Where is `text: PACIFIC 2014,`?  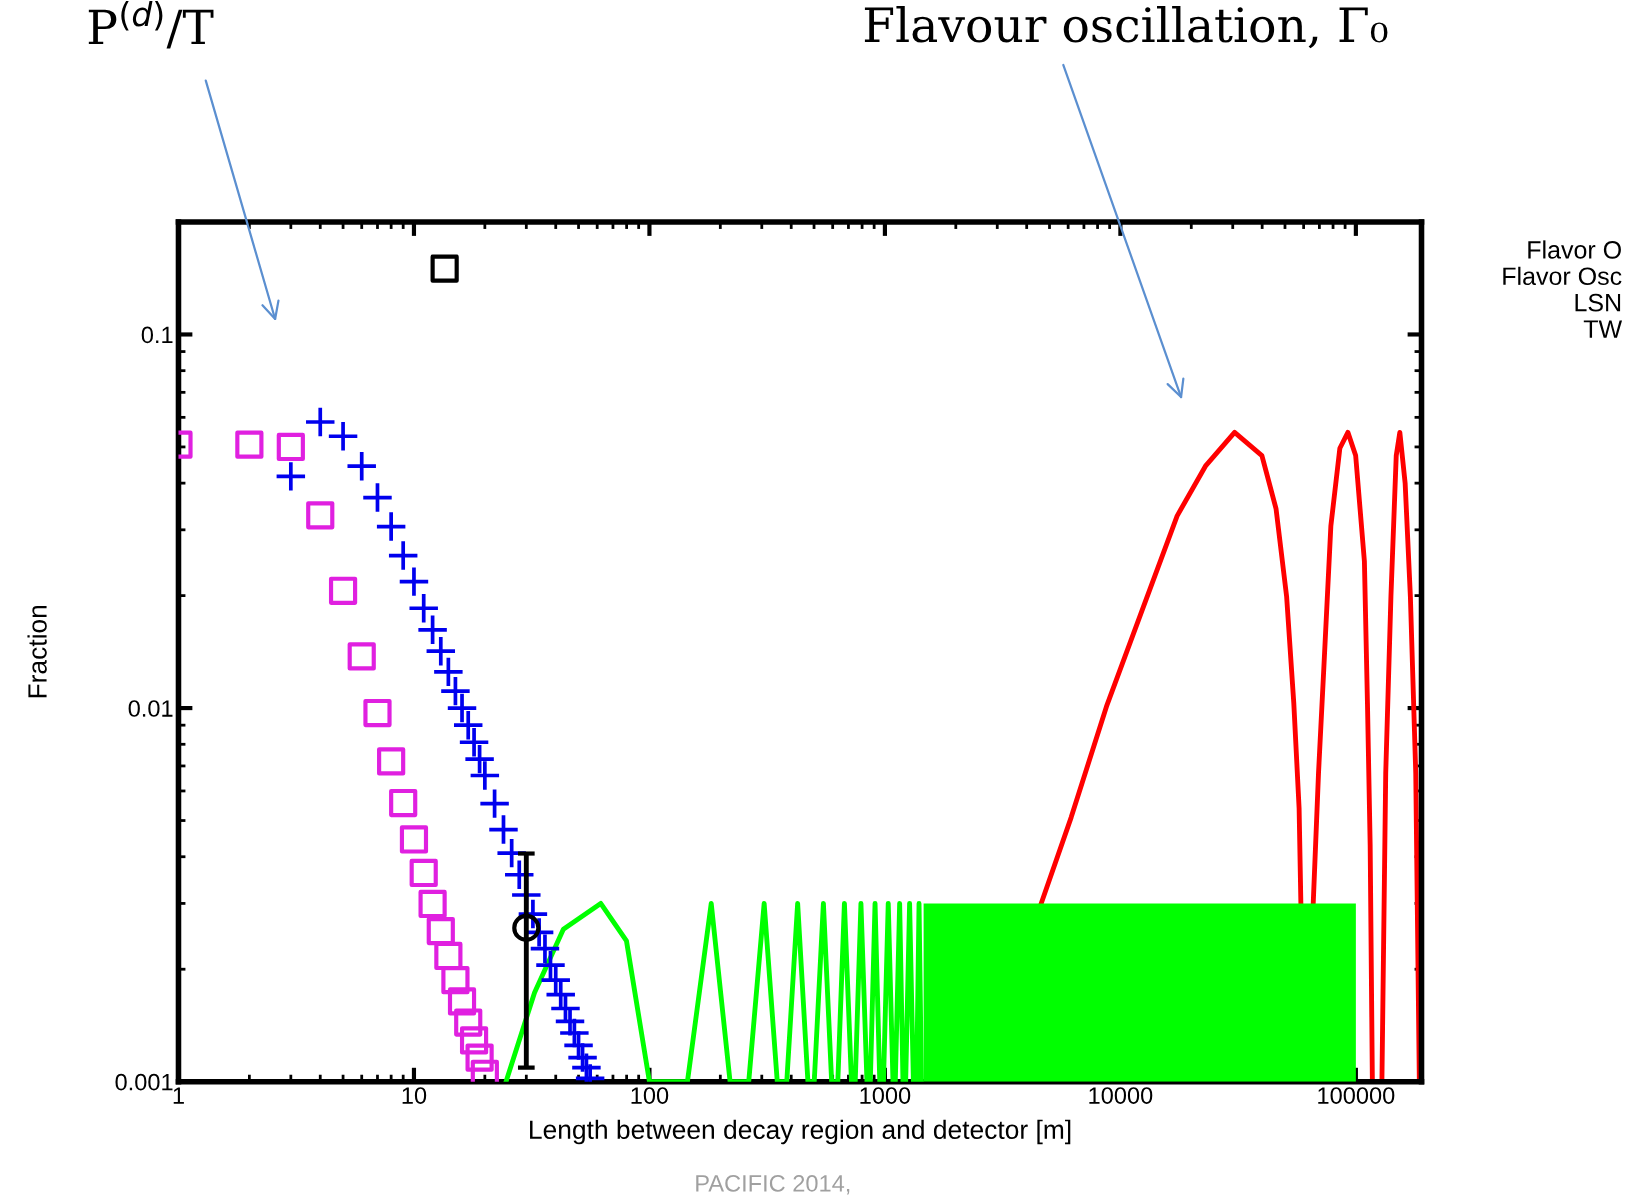
text: PACIFIC 2014, is located at coordinates (773, 1185).